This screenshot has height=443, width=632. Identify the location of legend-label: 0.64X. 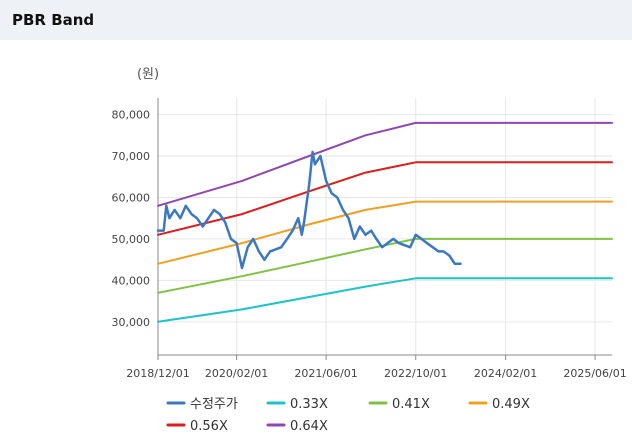
(309, 426).